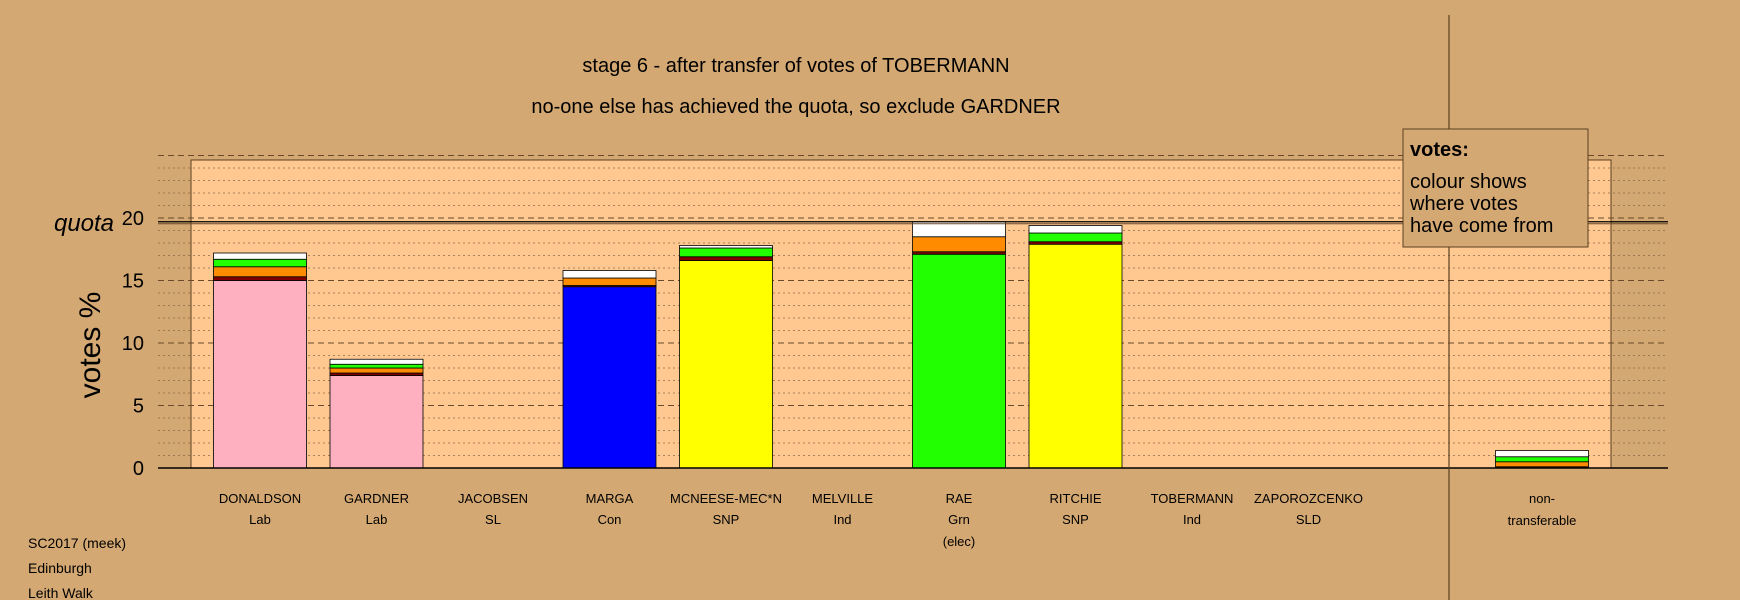 Image resolution: width=1740 pixels, height=600 pixels. What do you see at coordinates (138, 407) in the screenshot?
I see `y-tick-label: 5` at bounding box center [138, 407].